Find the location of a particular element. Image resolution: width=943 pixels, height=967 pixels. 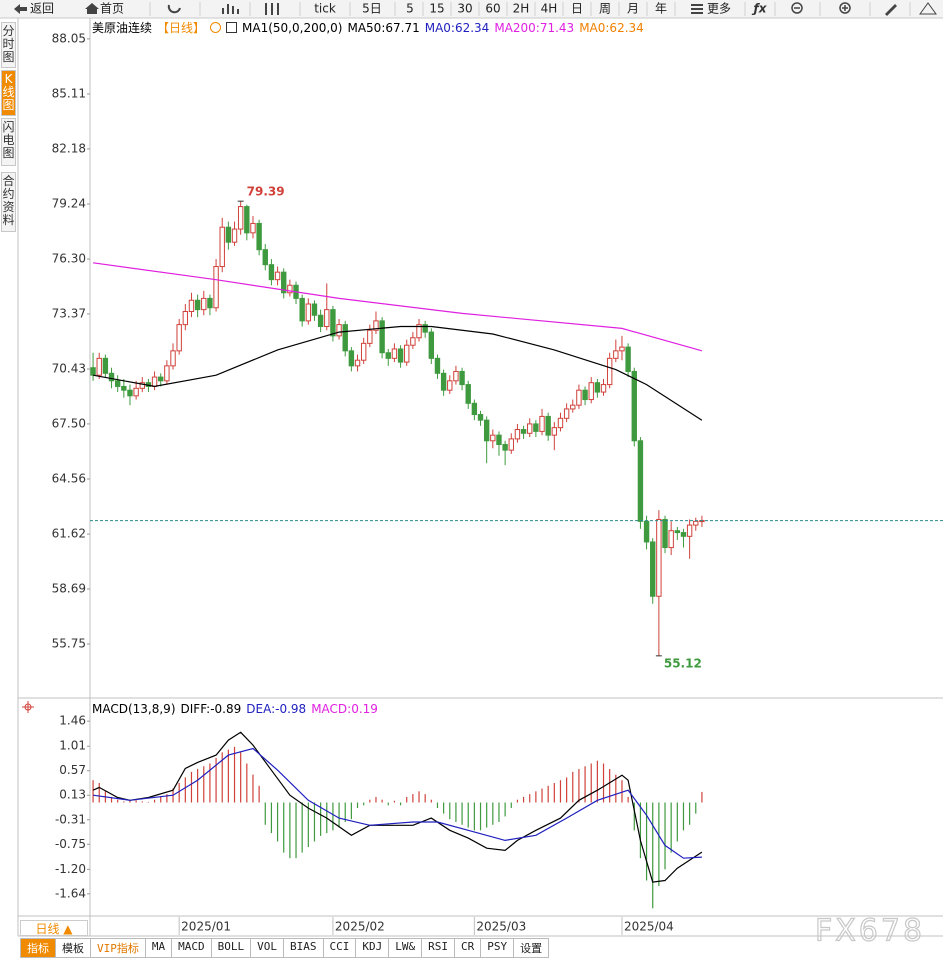

toolbar-button: 15 is located at coordinates (436, 9).